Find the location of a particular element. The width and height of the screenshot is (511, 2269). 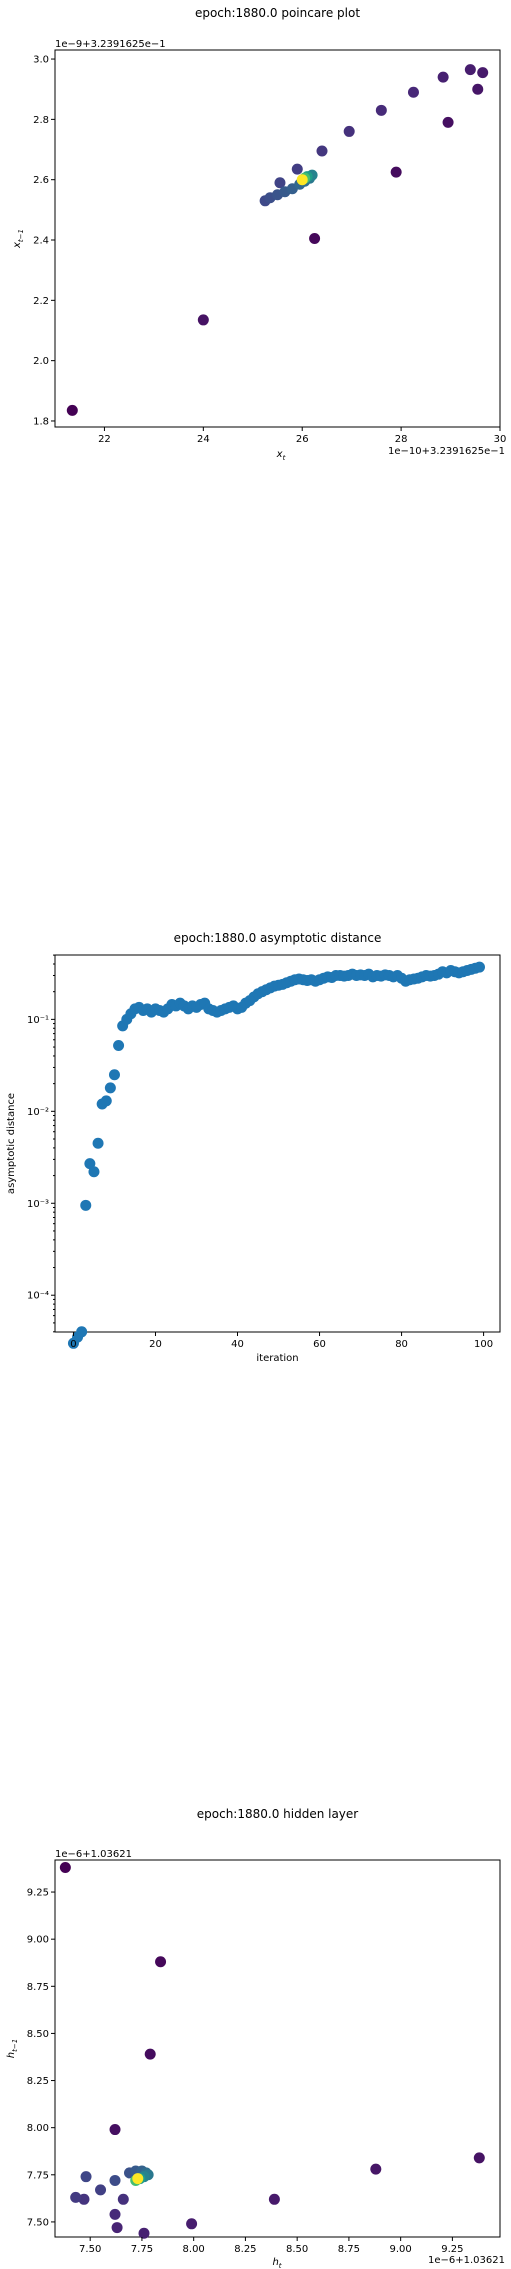

x-offset-text: 1e−10+3.2391625e−1 is located at coordinates (446, 451).